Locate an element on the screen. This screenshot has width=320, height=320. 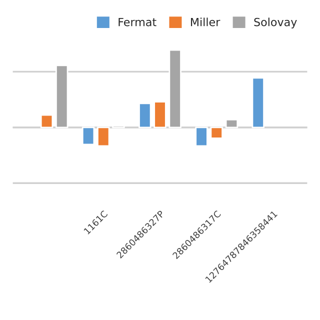
legend-label: Solovay is located at coordinates (275, 23).